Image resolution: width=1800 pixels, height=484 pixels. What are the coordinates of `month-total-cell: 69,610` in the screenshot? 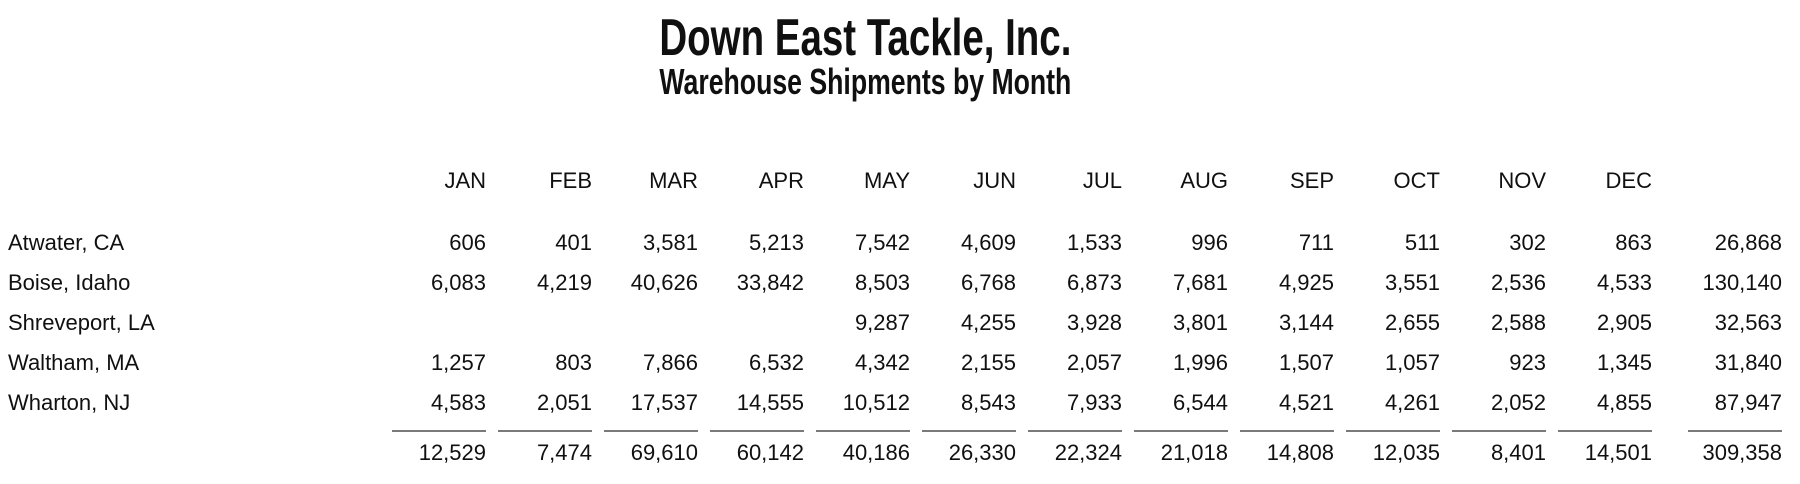 It's located at (645, 445).